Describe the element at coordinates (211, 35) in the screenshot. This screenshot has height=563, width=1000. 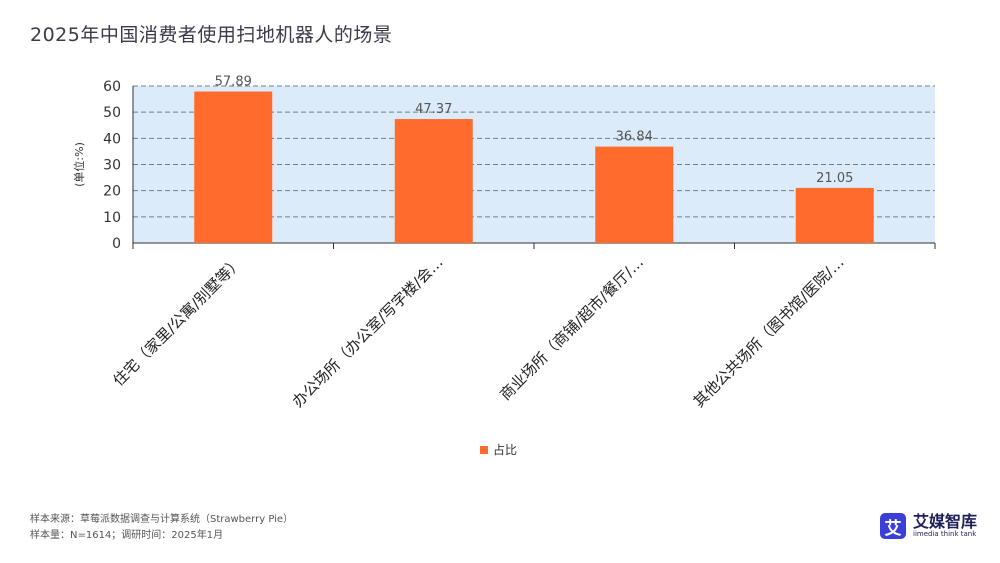
I see `chart-title: 2025年中国消费者使用扫地机器人的场景` at that location.